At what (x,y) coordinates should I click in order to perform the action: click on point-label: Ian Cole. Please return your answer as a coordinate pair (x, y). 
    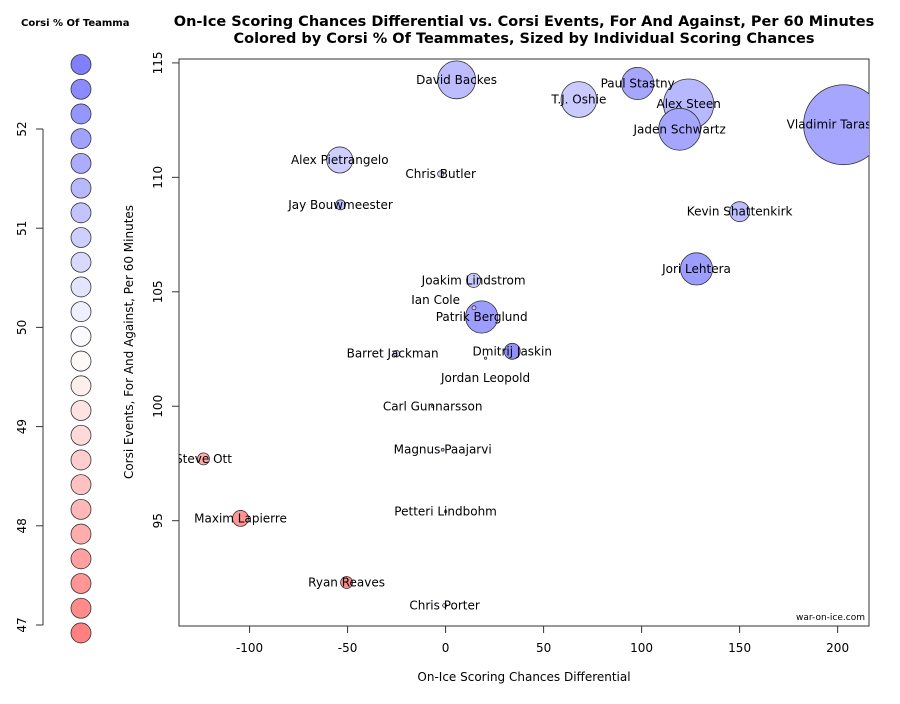
    Looking at the image, I should click on (435, 300).